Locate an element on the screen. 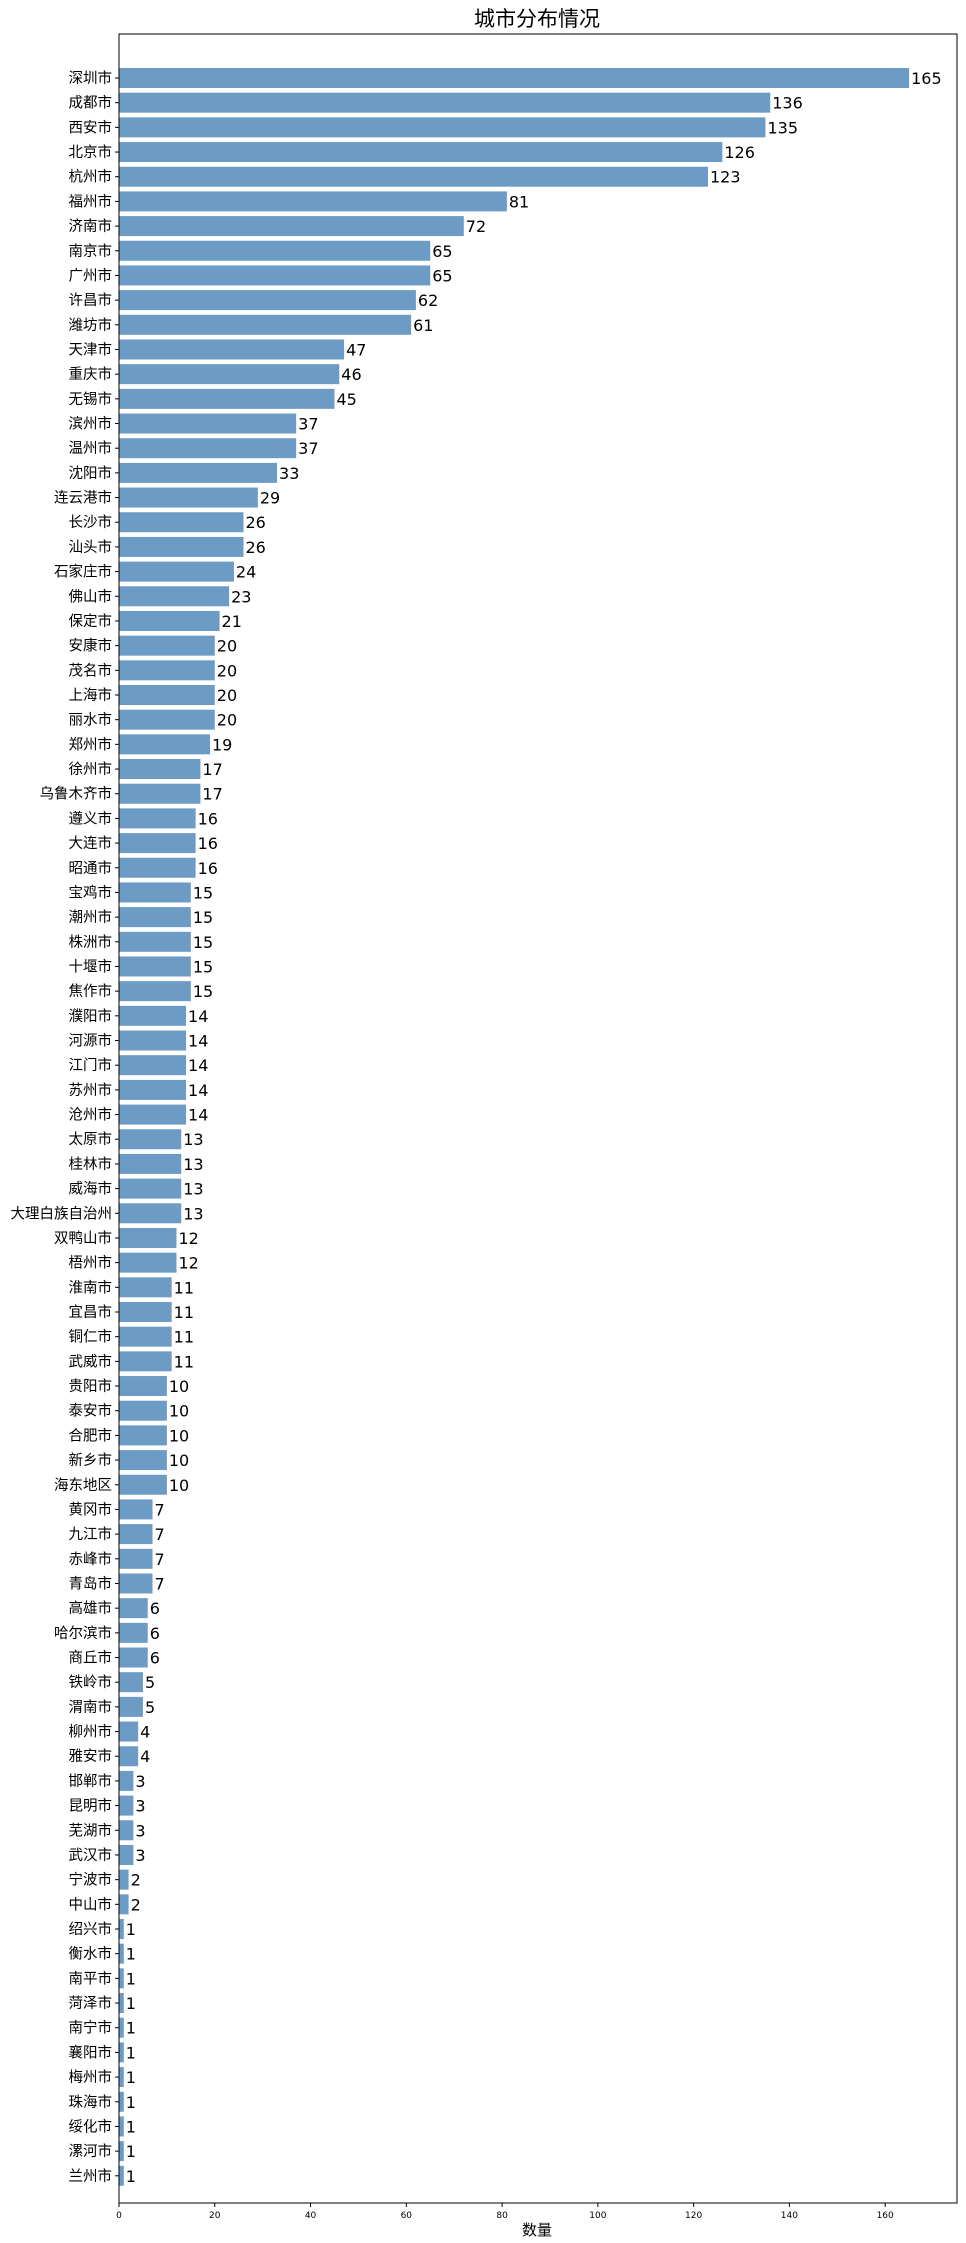 Image resolution: width=966 pixels, height=2243 pixels. category-label: 珠海市 is located at coordinates (91, 2102).